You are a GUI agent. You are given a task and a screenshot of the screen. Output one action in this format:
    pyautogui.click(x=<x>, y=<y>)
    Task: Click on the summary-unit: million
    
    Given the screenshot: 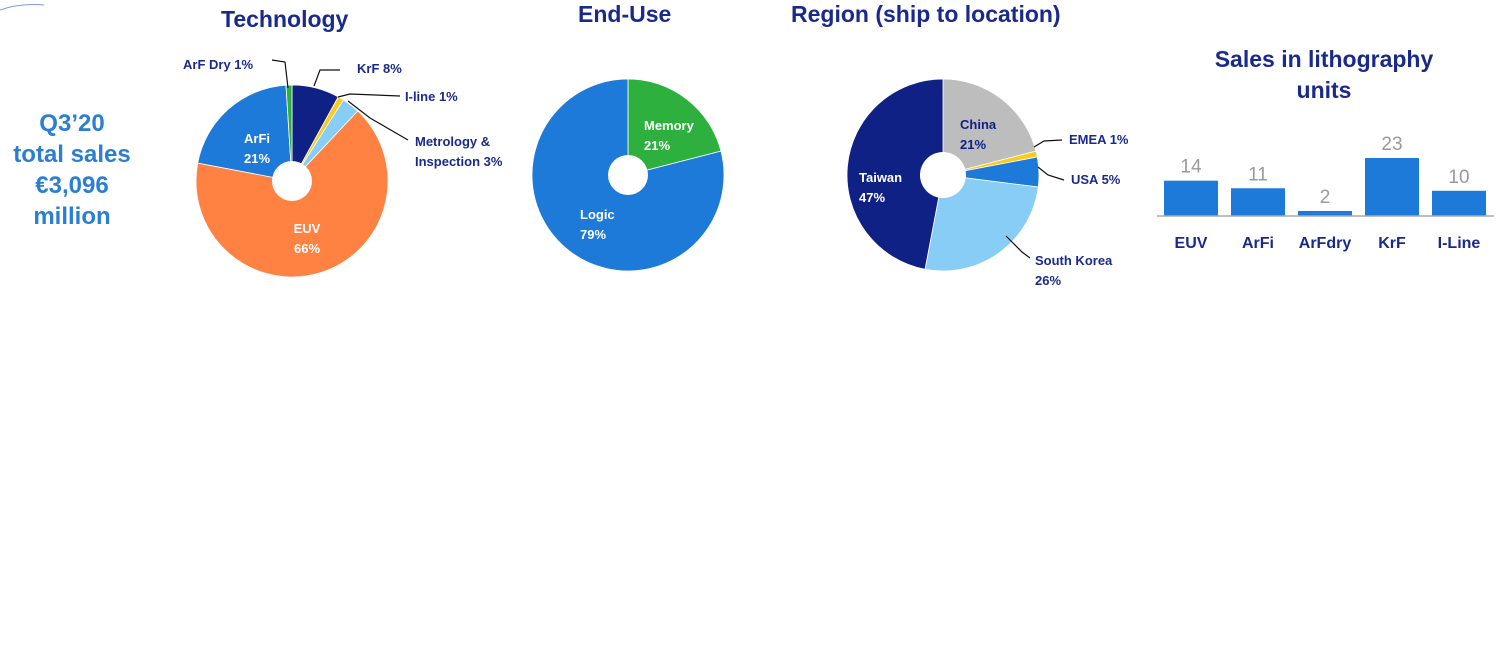 What is the action you would take?
    pyautogui.click(x=72, y=216)
    